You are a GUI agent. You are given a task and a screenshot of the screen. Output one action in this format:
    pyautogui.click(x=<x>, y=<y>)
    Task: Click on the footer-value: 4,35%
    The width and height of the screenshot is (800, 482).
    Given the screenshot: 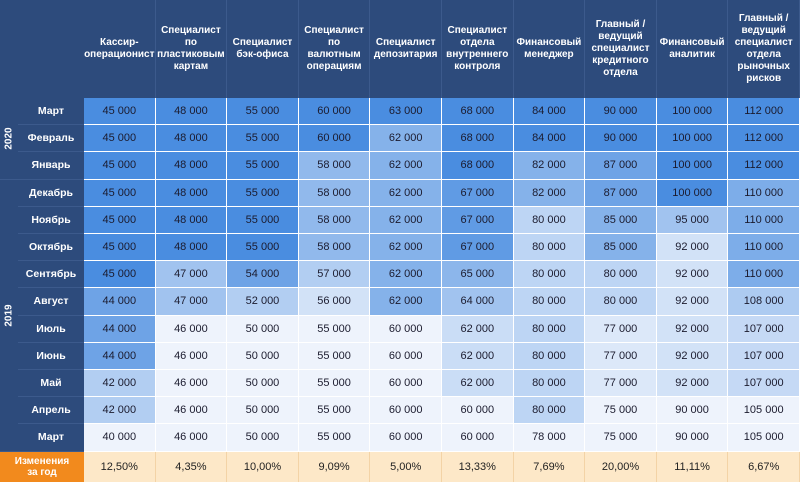 What is the action you would take?
    pyautogui.click(x=191, y=466)
    